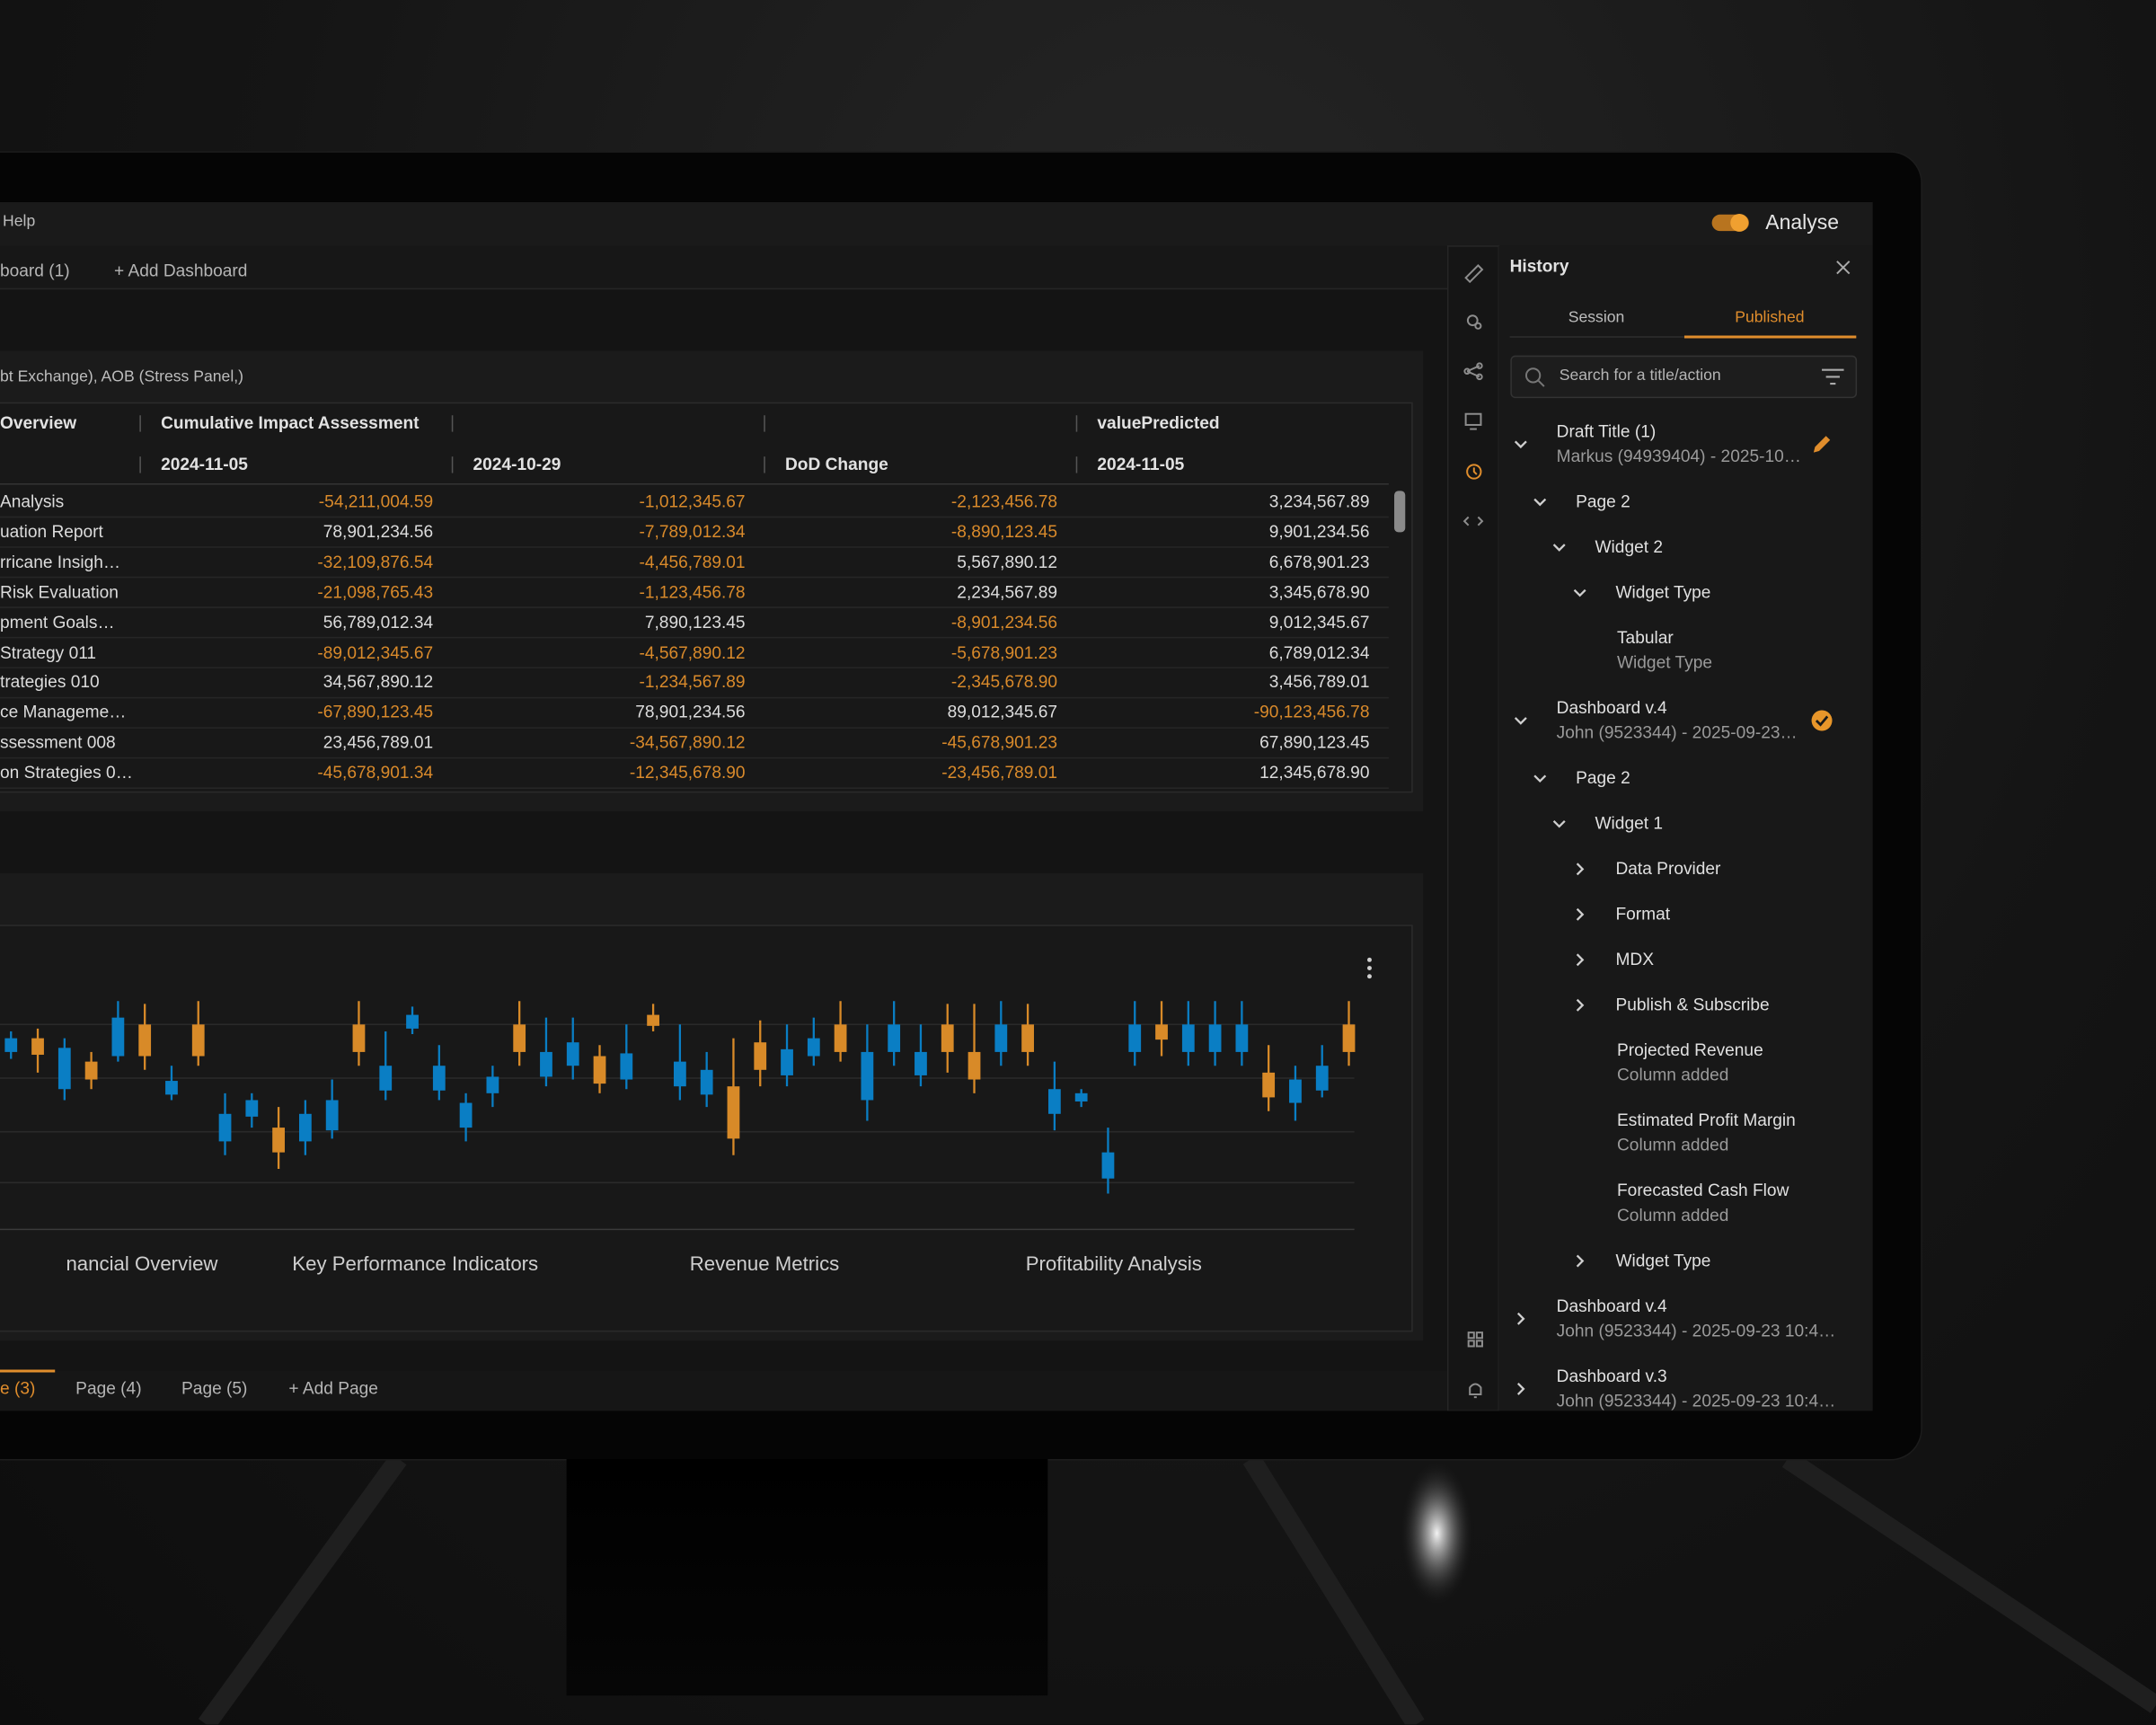 The image size is (2156, 1725). Describe the element at coordinates (1000, 773) in the screenshot. I see `cell-value: -23,456,789.01` at that location.